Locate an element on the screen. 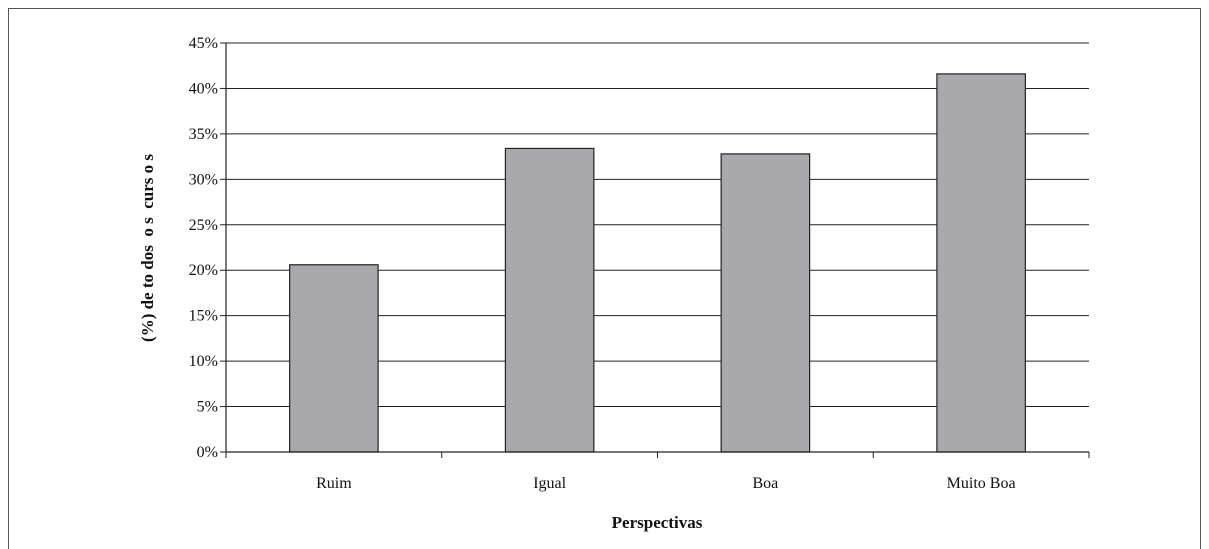 This screenshot has width=1209, height=549. x-tick-labels: Ruim Igual Boa Muito Boa is located at coordinates (665, 483).